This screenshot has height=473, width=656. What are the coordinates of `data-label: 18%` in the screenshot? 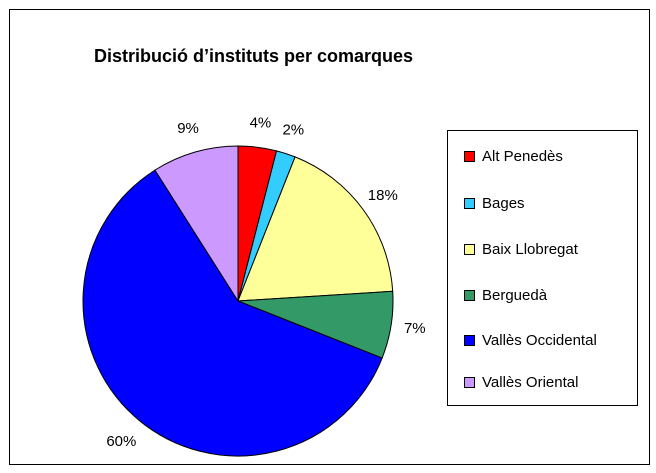 It's located at (383, 195).